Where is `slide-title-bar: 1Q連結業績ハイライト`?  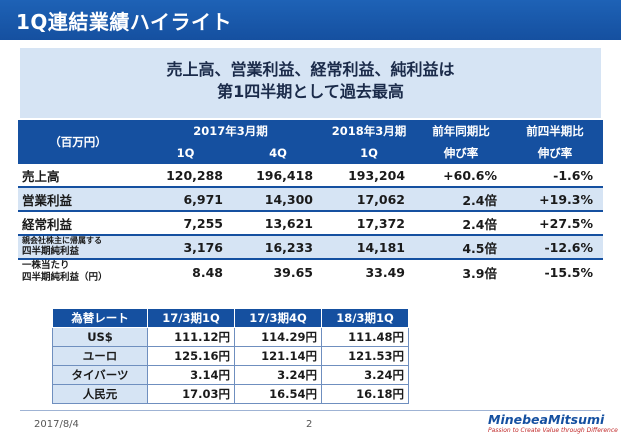 slide-title-bar: 1Q連結業績ハイライト is located at coordinates (310, 20).